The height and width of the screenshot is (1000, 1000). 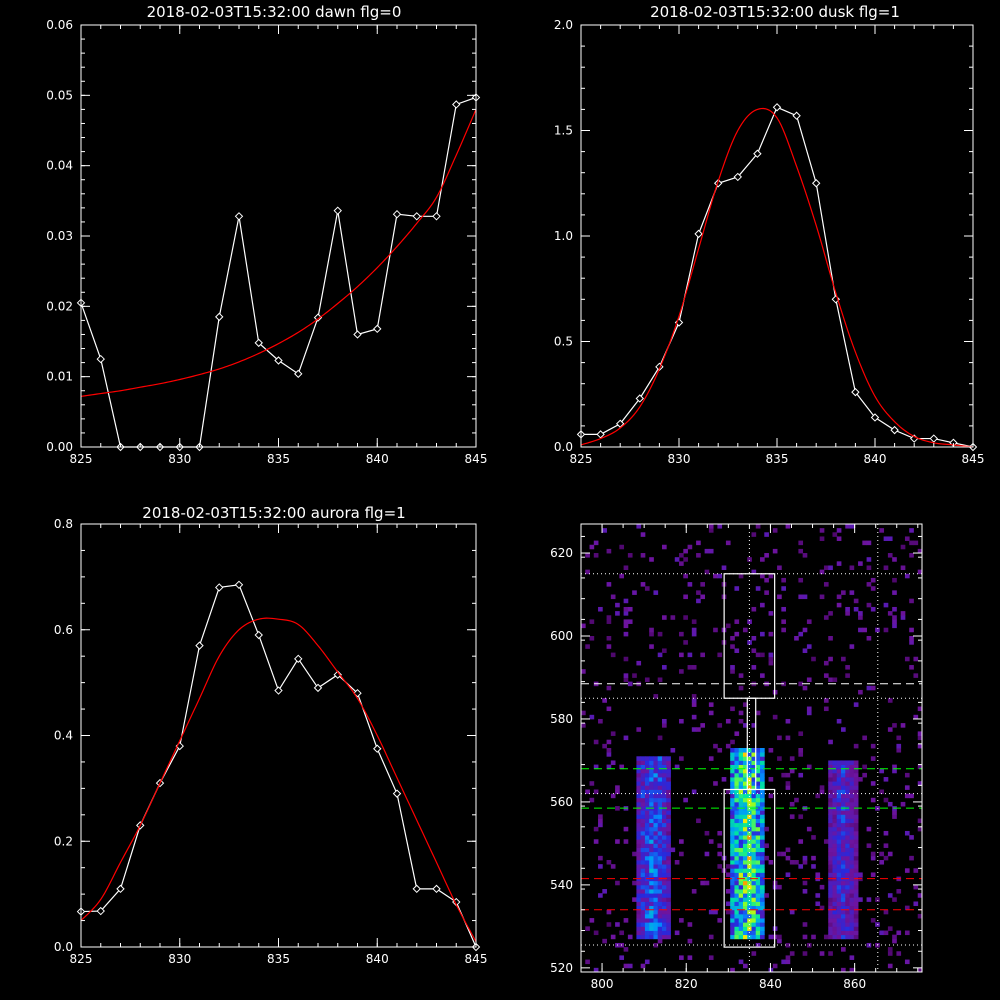 What do you see at coordinates (278, 272) in the screenshot?
I see `dawn-data-line` at bounding box center [278, 272].